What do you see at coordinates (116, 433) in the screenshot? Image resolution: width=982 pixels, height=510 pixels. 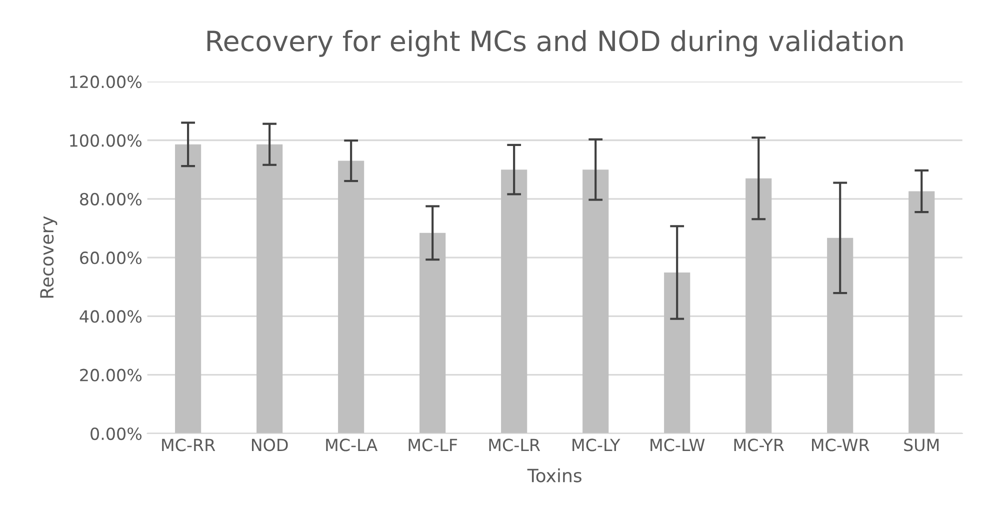 I see `y-tick-label: 0.00%` at bounding box center [116, 433].